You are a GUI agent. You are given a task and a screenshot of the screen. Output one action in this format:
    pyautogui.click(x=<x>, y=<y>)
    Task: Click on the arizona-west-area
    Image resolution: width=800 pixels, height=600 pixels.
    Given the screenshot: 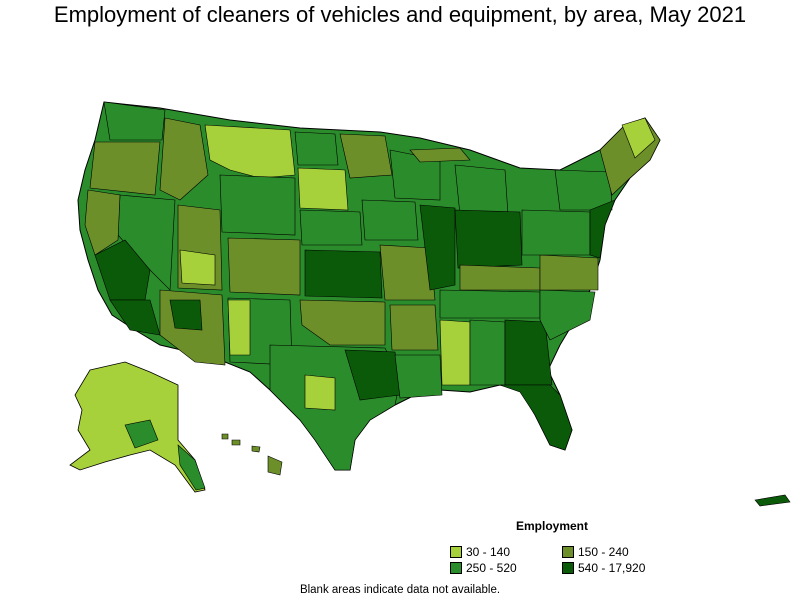 What is the action you would take?
    pyautogui.click(x=186, y=315)
    